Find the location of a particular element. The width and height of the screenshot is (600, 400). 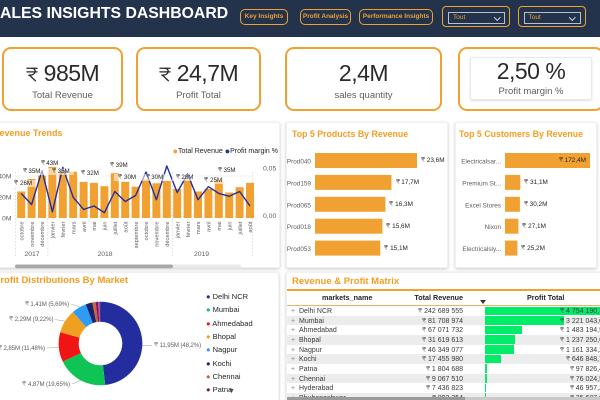

svg-text: Prod053 is located at coordinates (299, 249).